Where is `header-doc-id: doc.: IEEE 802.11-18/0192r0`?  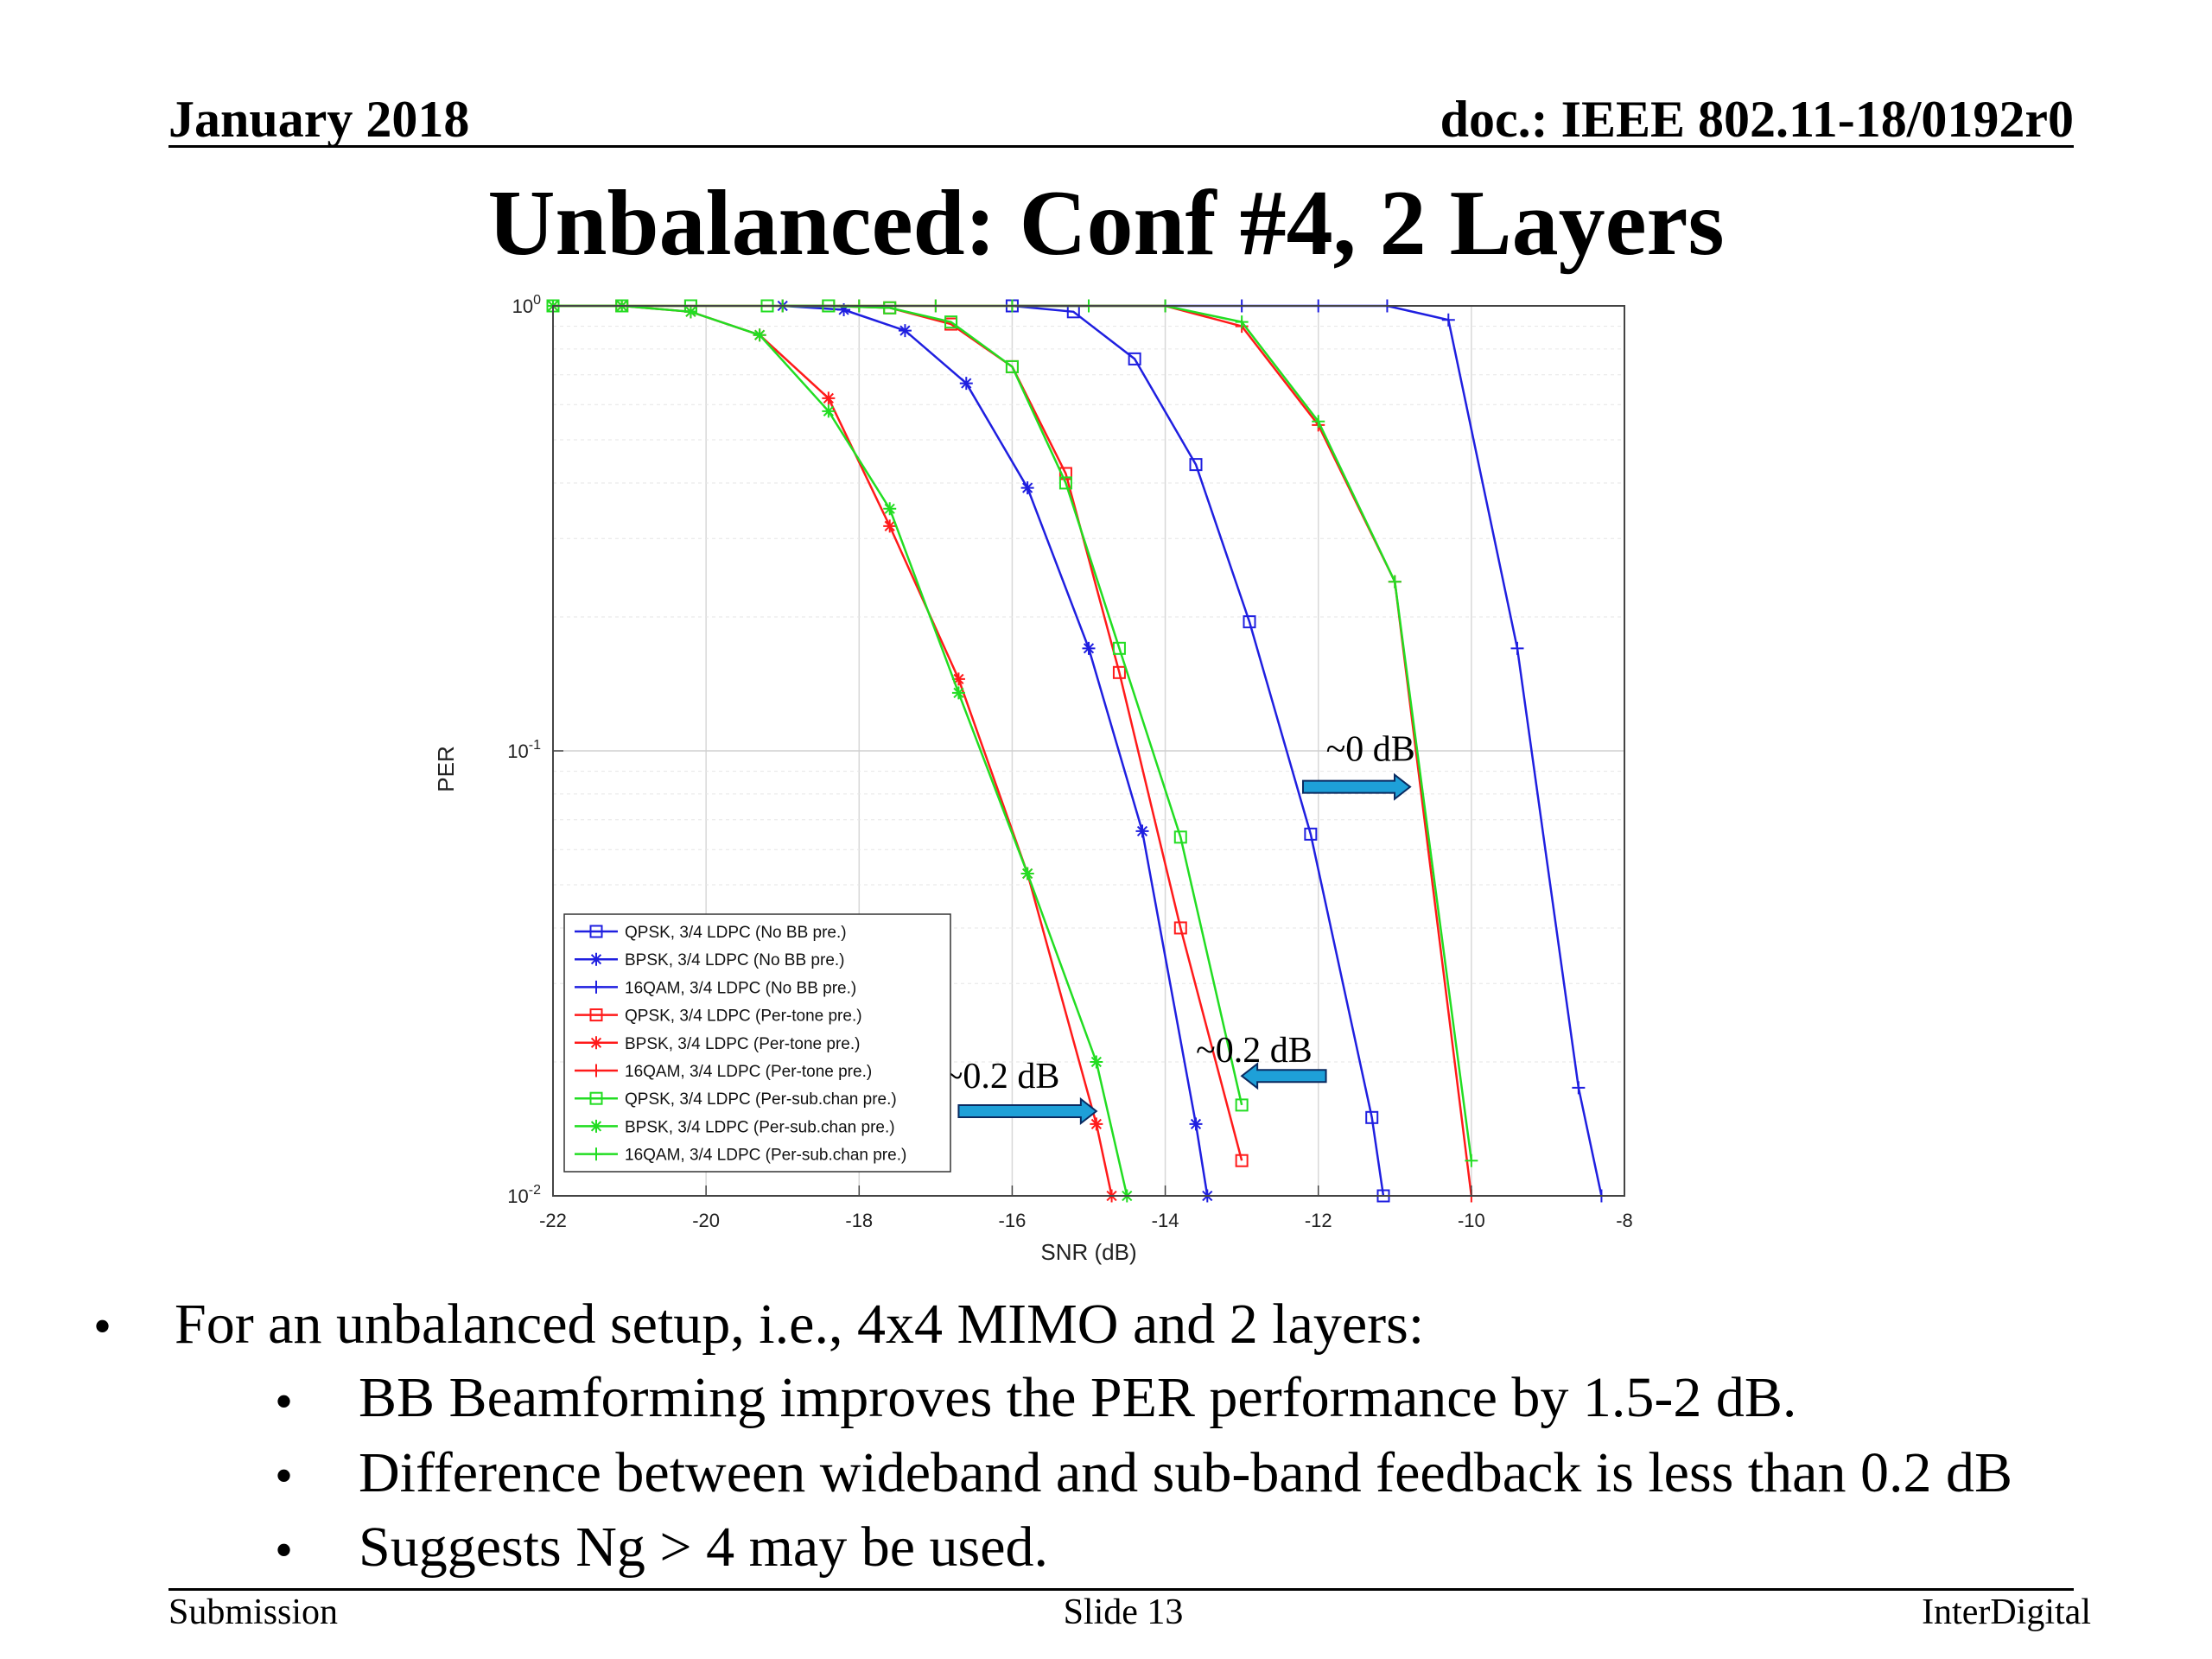
header-doc-id: doc.: IEEE 802.11-18/0192r0 is located at coordinates (1757, 119).